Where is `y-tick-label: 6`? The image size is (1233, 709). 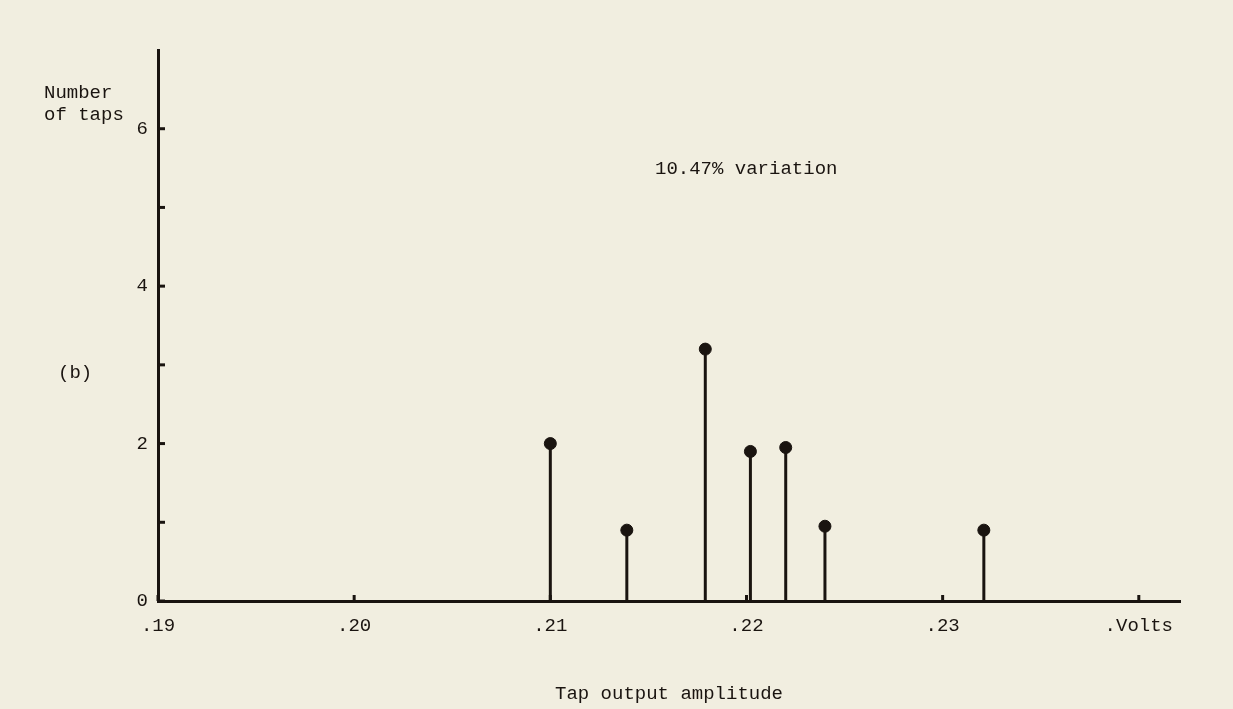 y-tick-label: 6 is located at coordinates (142, 128).